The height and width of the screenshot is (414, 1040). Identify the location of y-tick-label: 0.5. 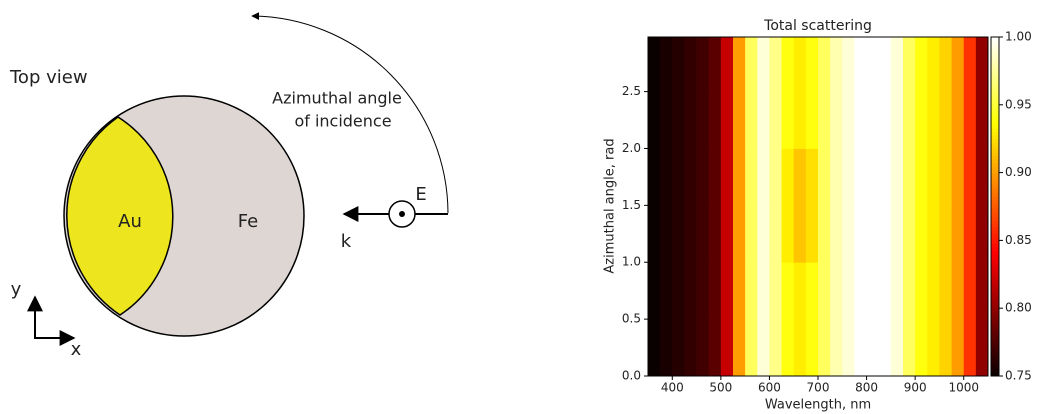
(631, 319).